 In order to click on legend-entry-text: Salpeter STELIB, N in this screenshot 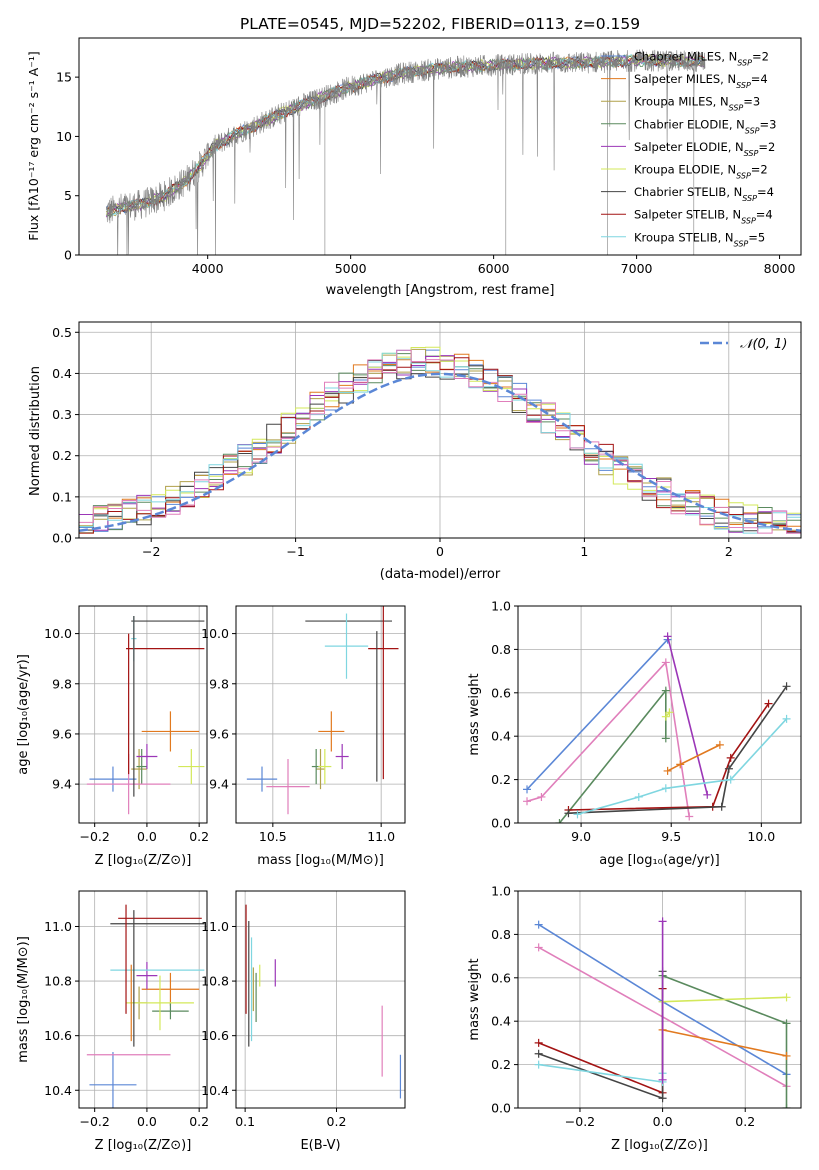, I will do `click(687, 215)`.